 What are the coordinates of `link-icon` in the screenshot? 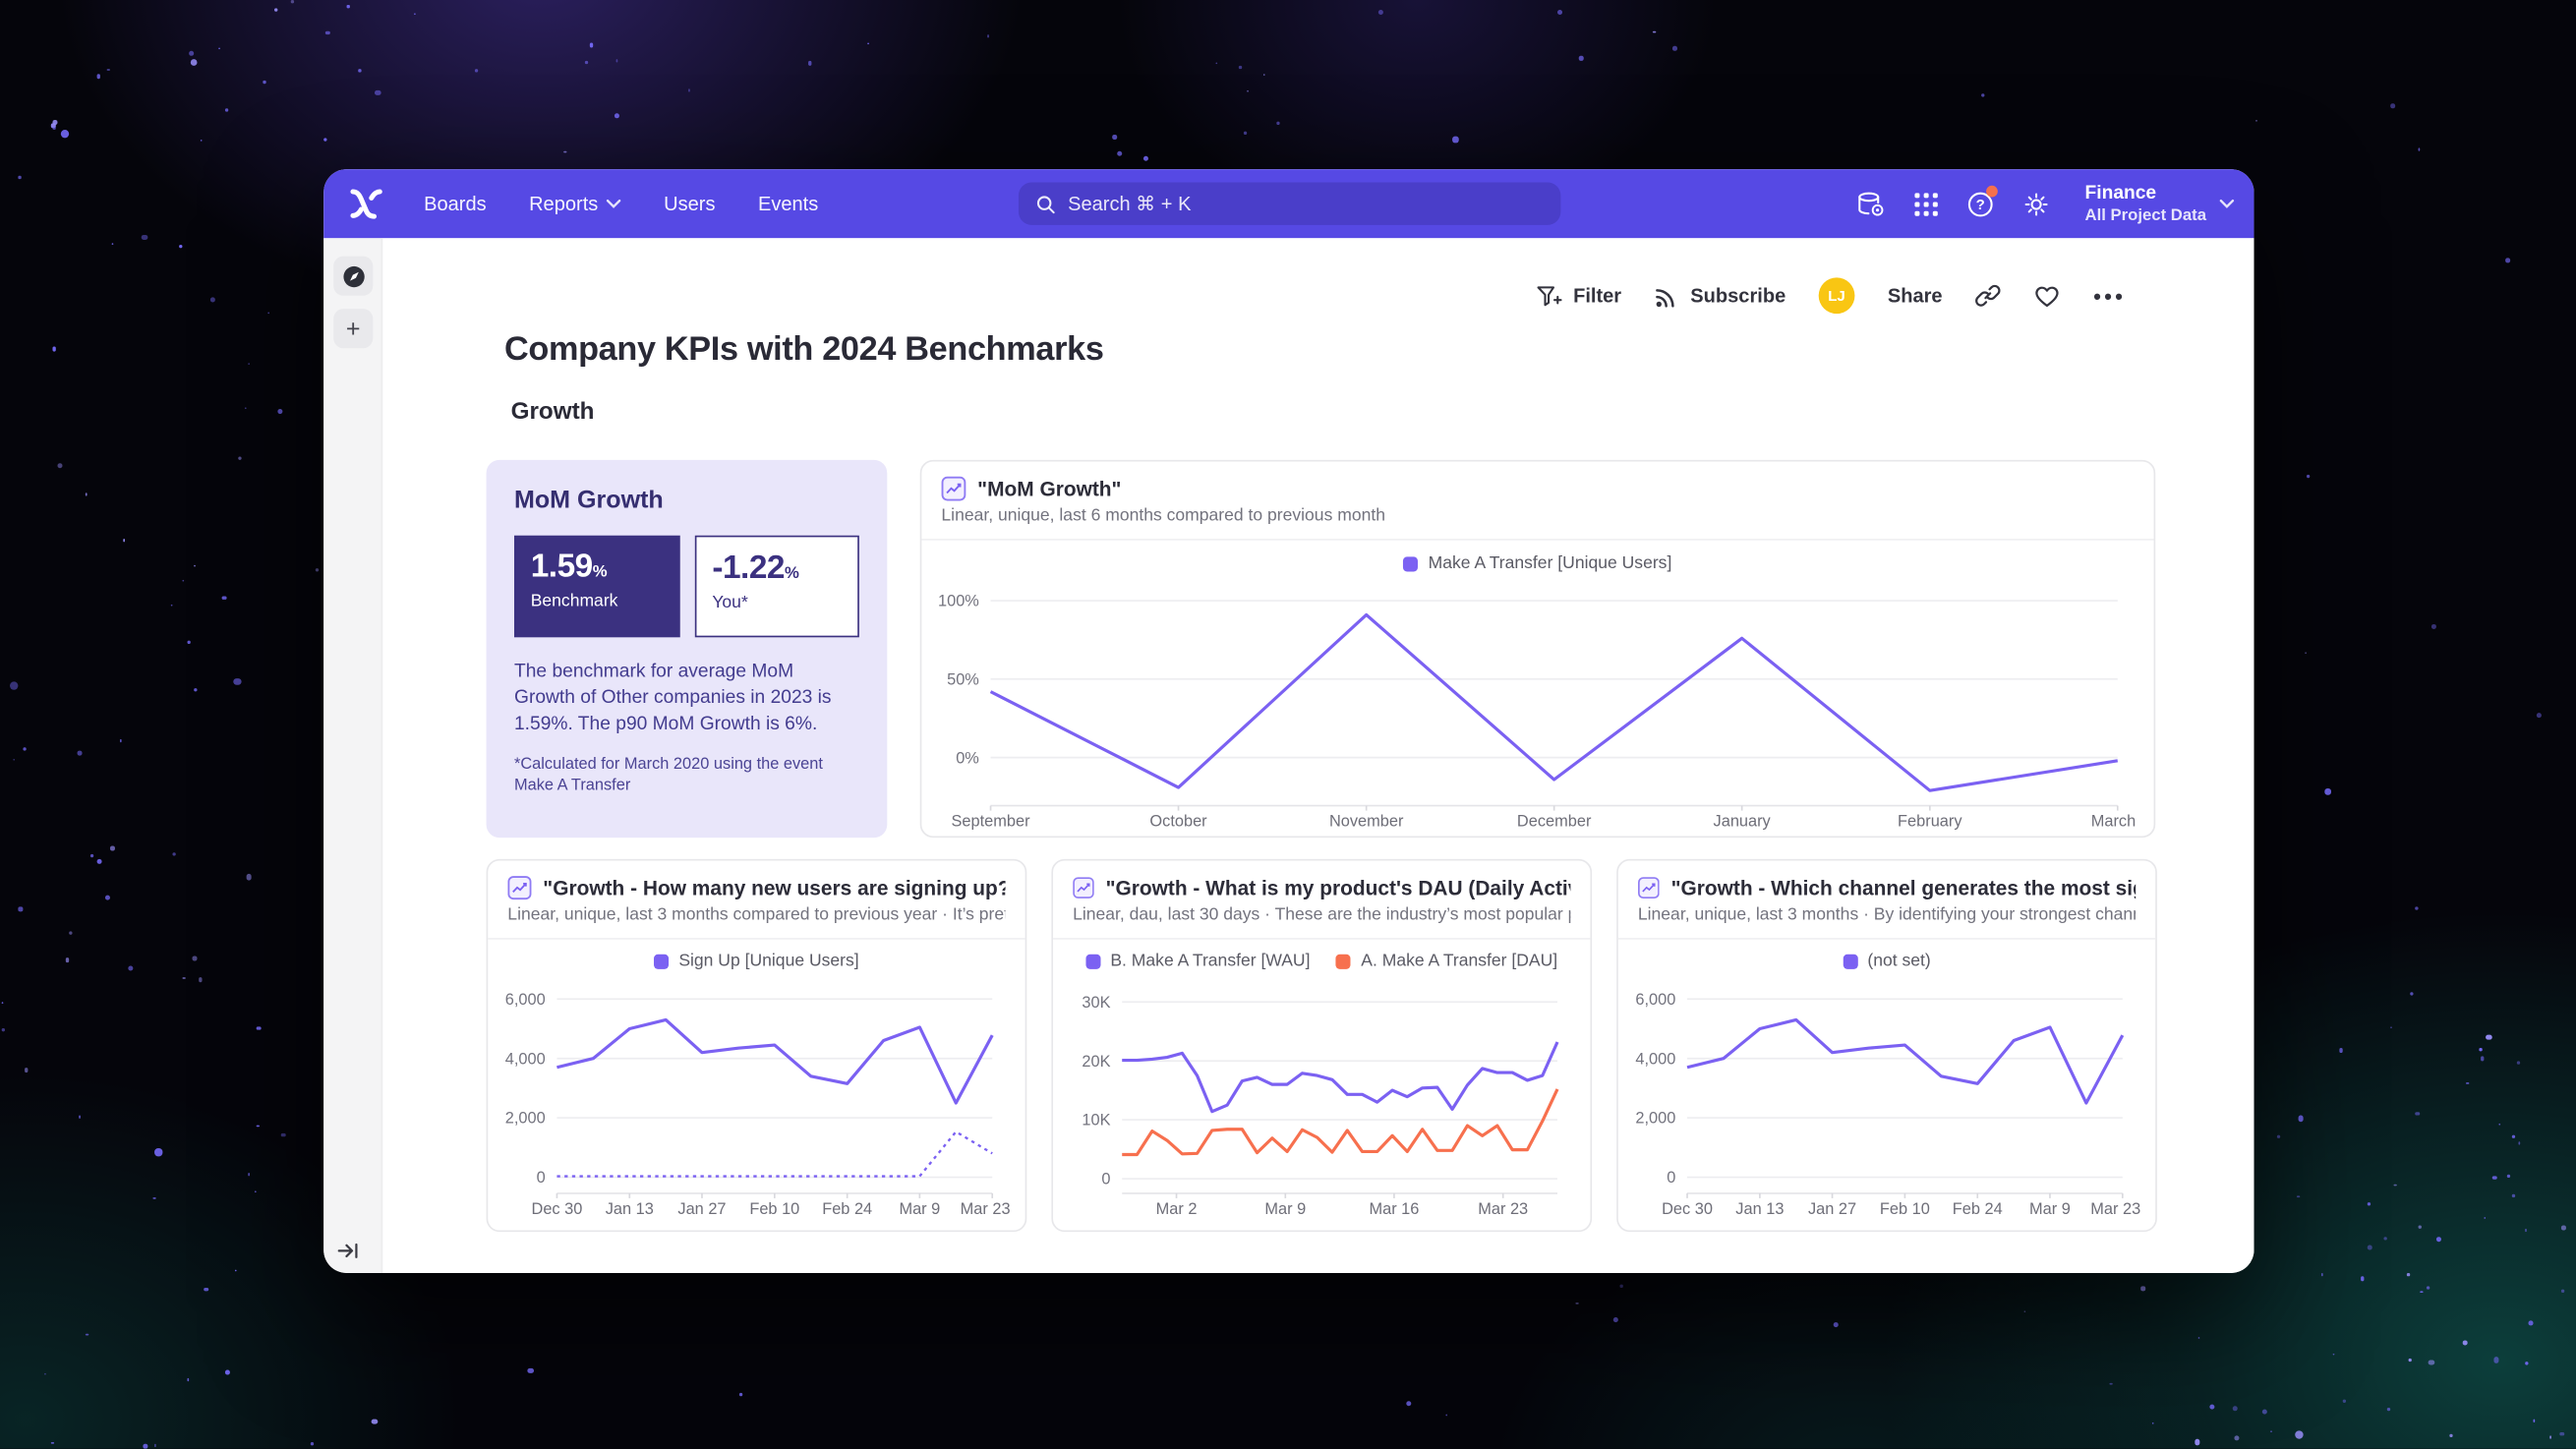 It's located at (1988, 295).